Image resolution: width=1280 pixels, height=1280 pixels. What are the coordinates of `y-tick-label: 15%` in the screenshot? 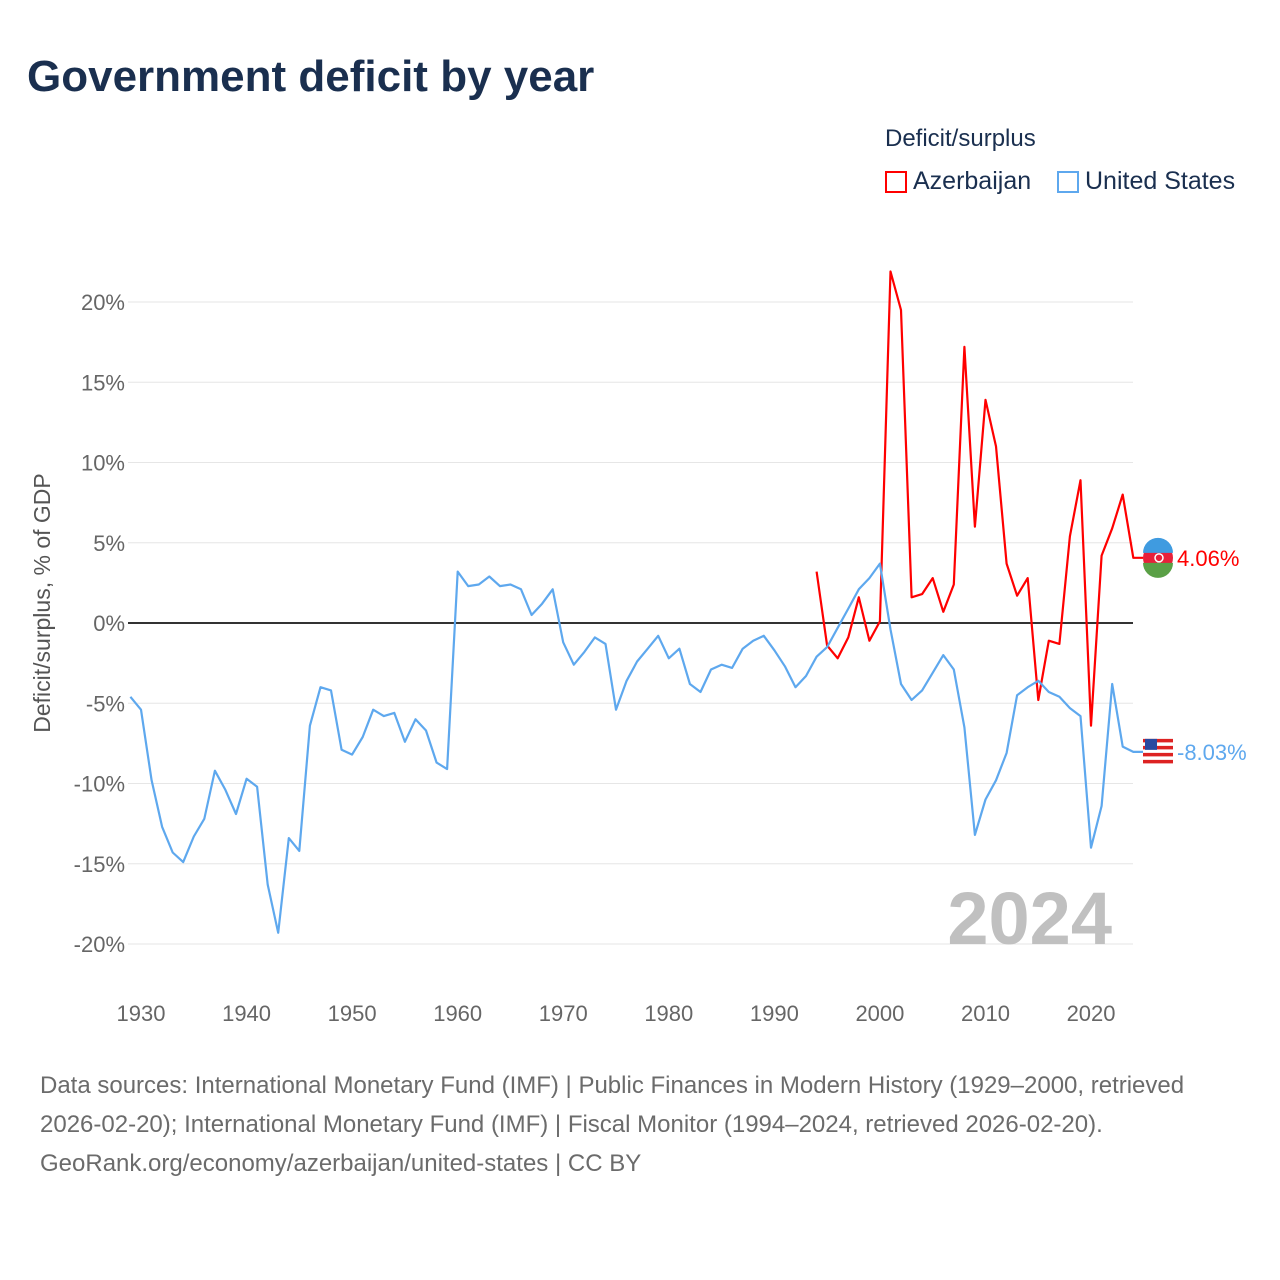 It's located at (103, 382).